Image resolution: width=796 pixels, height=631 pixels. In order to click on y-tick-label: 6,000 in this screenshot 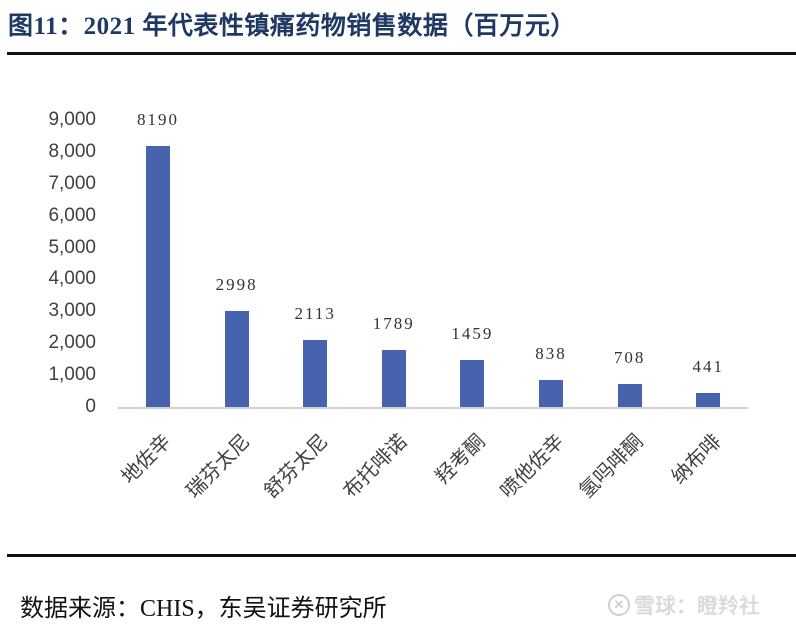, I will do `click(72, 215)`.